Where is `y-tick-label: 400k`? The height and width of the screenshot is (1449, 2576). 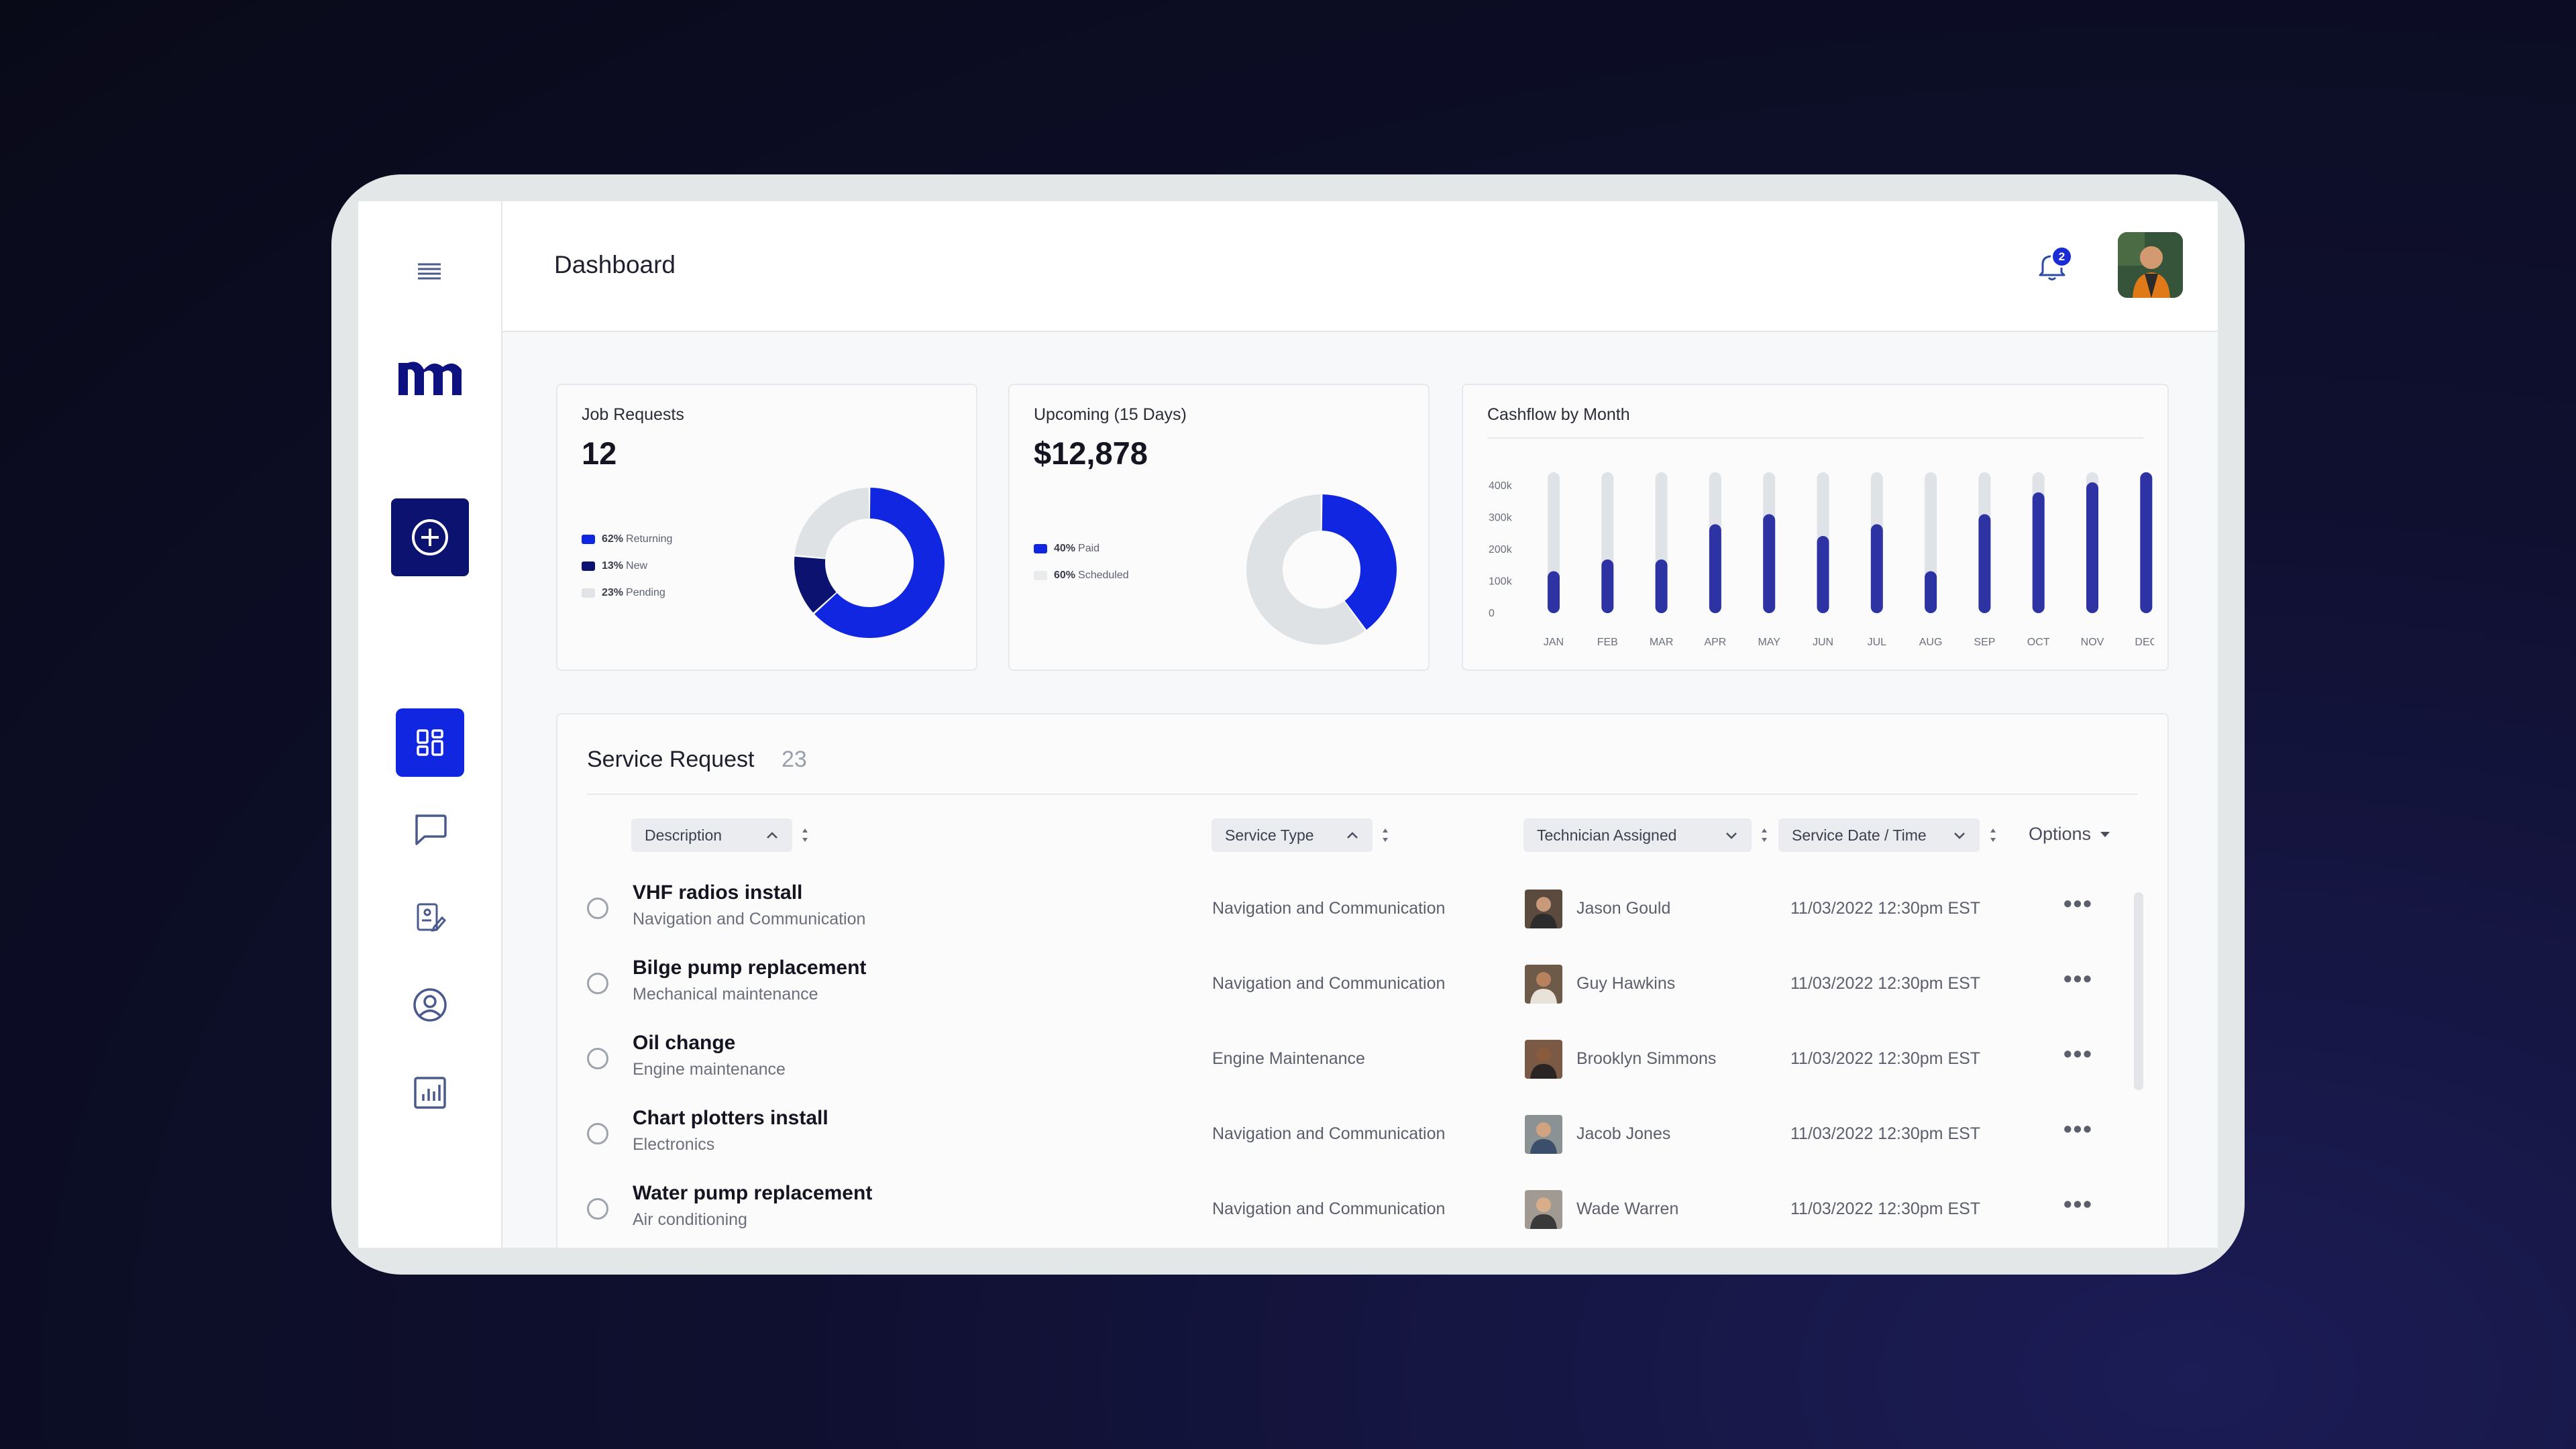
y-tick-label: 400k is located at coordinates (1501, 486).